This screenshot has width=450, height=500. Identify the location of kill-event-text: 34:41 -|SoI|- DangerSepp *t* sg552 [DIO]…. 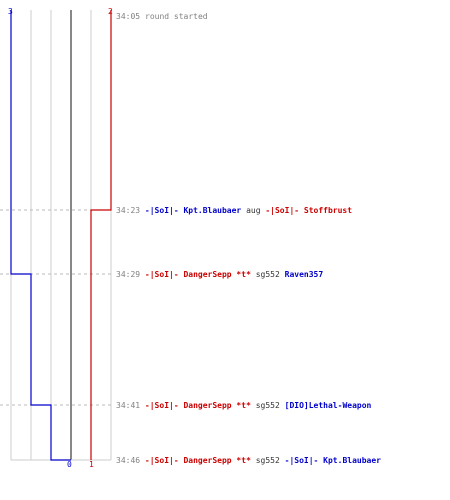
(244, 405).